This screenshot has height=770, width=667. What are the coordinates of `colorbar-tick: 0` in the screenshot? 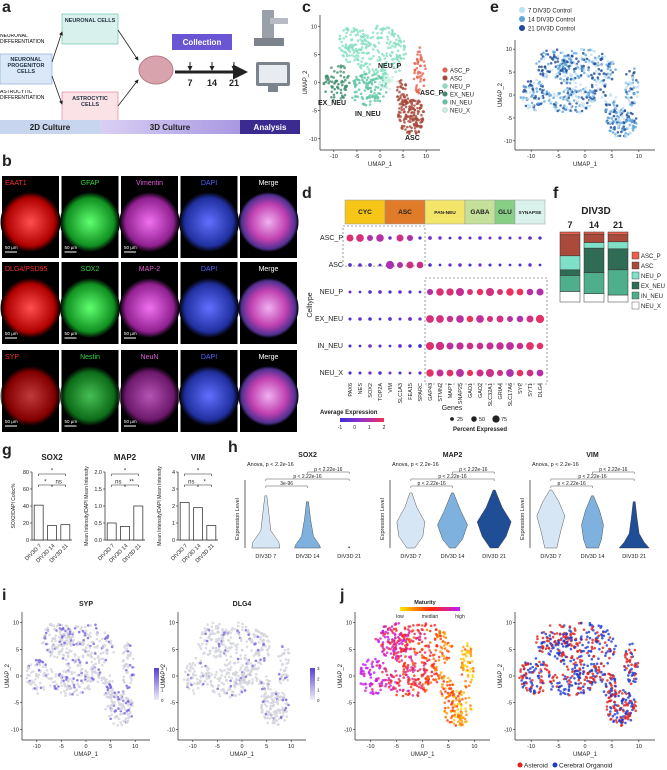 It's located at (162, 700).